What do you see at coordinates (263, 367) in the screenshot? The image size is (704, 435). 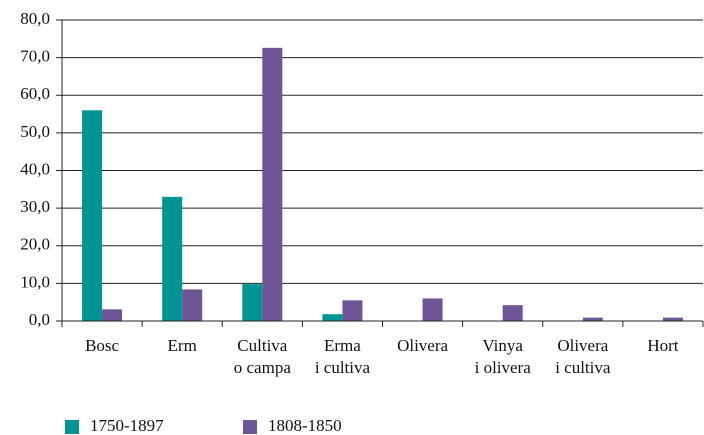 I see `x-tick-label: o campa` at bounding box center [263, 367].